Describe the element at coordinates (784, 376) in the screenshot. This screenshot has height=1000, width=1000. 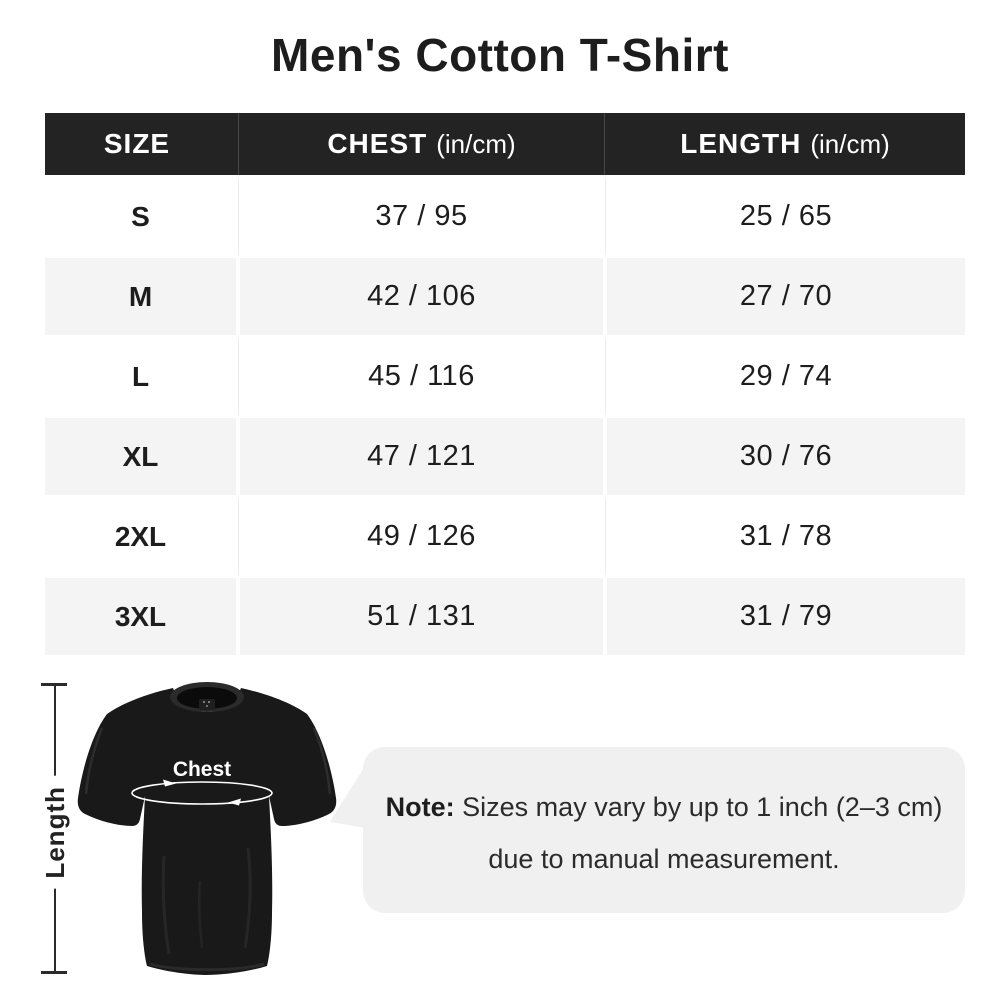
I see `cell-length: 29 / 74` at that location.